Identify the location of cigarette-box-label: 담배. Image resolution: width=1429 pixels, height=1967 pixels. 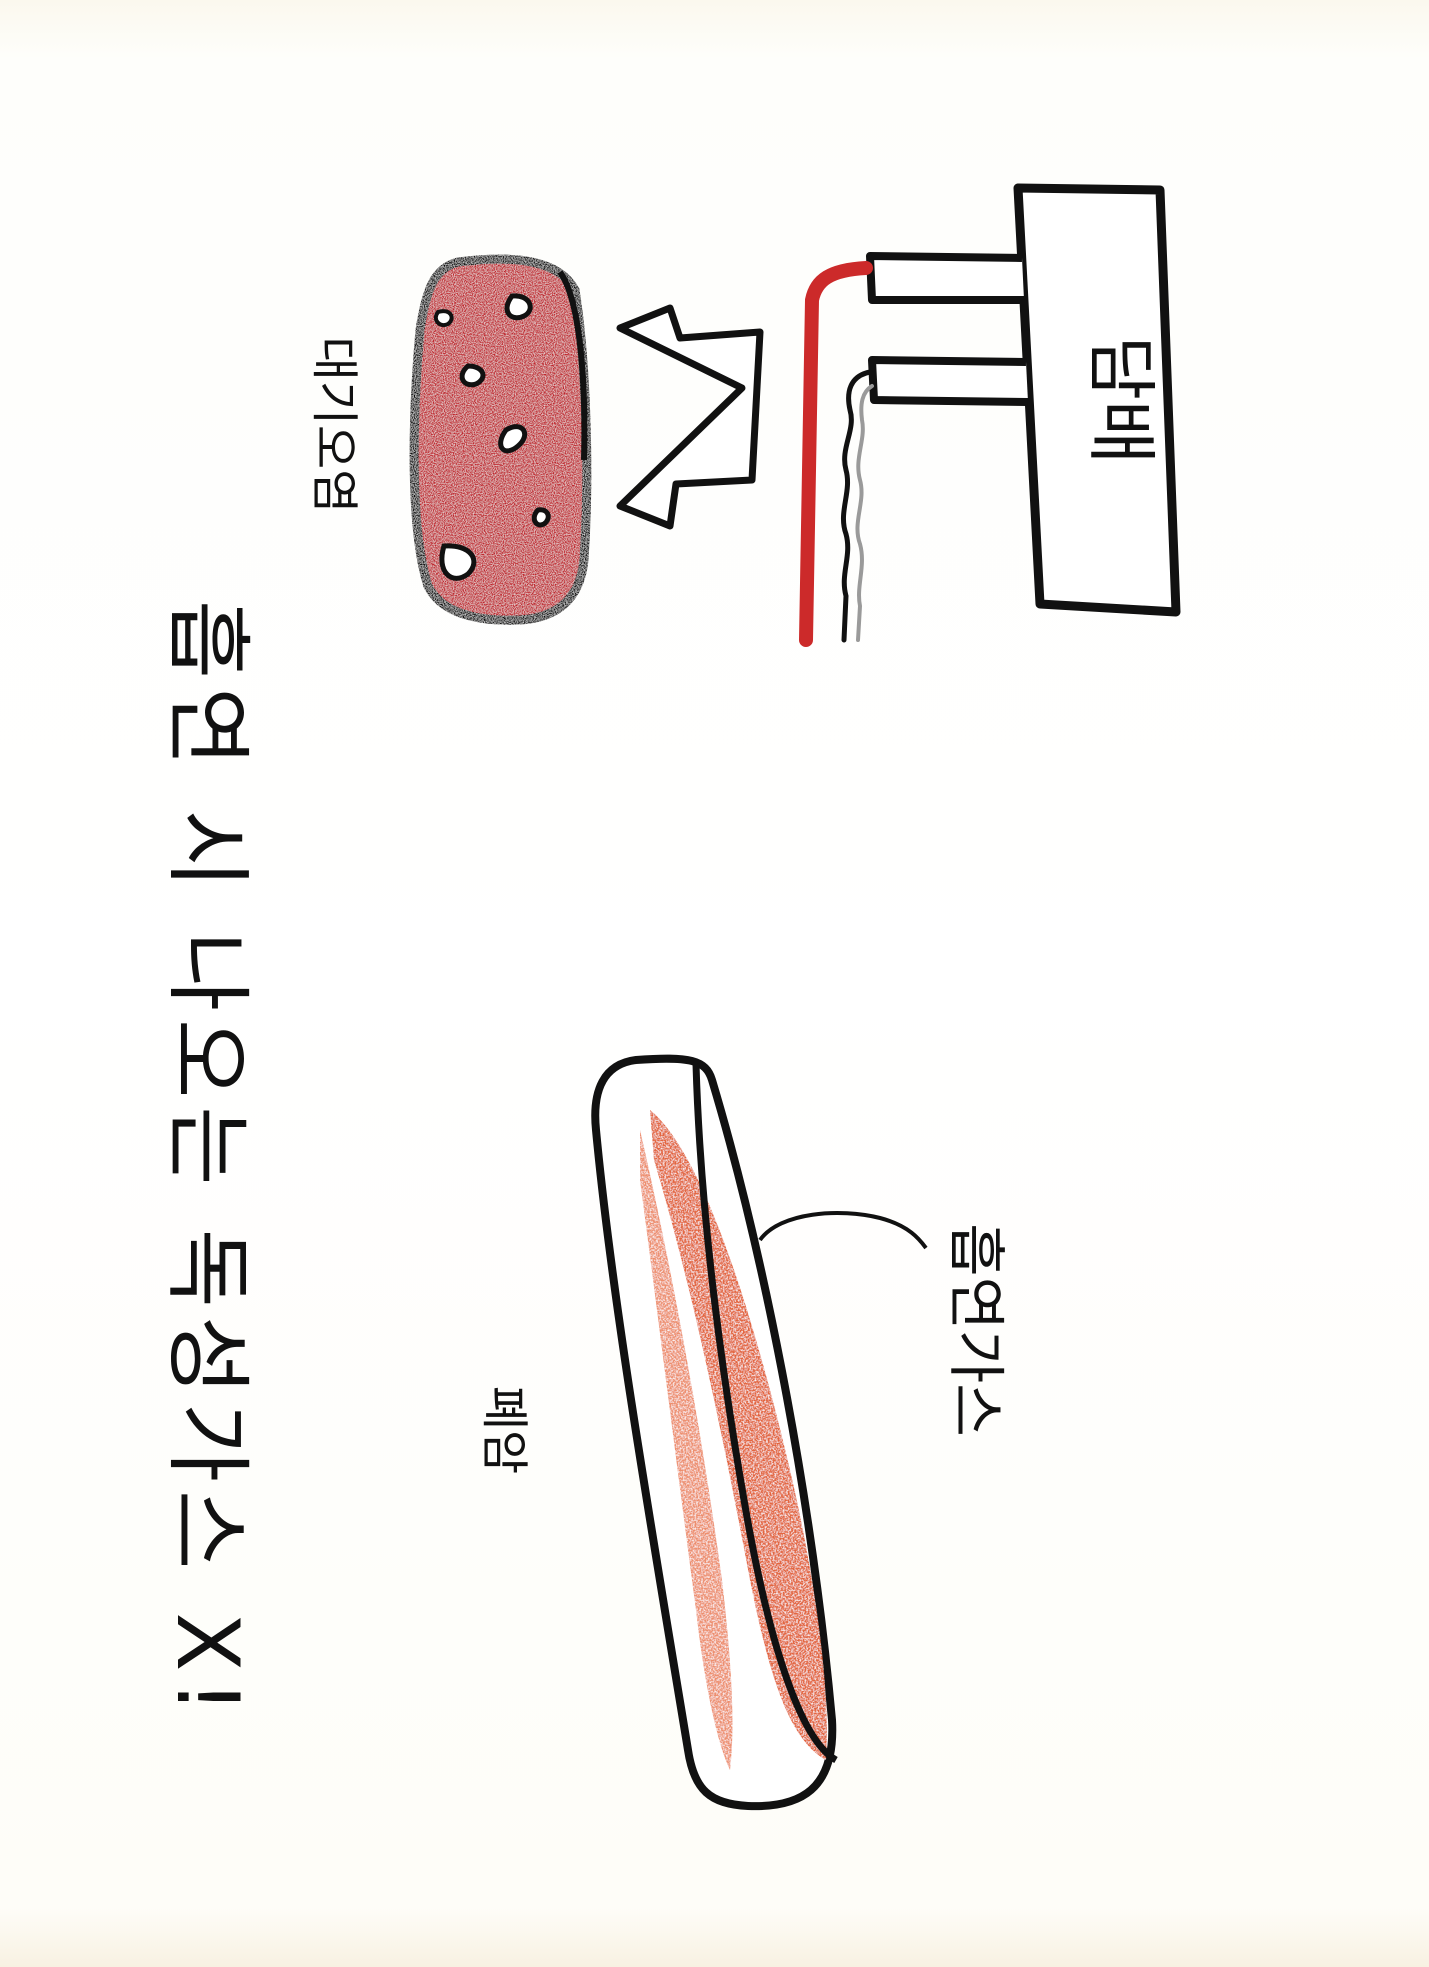
(1121, 400).